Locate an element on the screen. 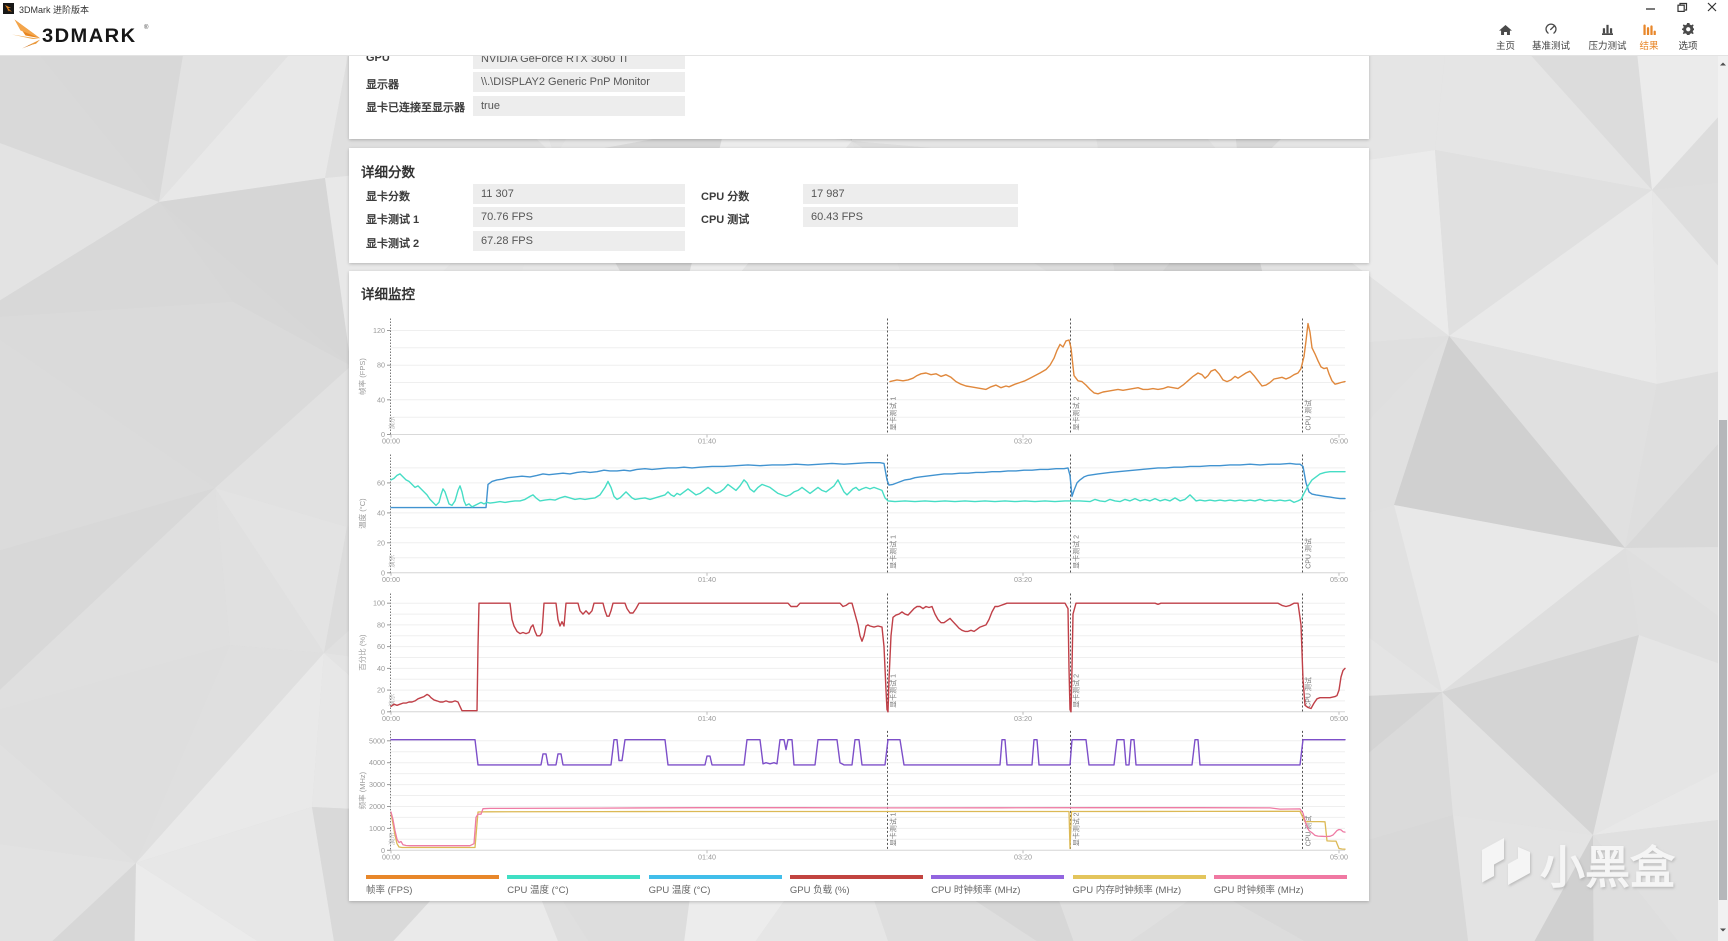  svg-text: 2000 is located at coordinates (377, 806).